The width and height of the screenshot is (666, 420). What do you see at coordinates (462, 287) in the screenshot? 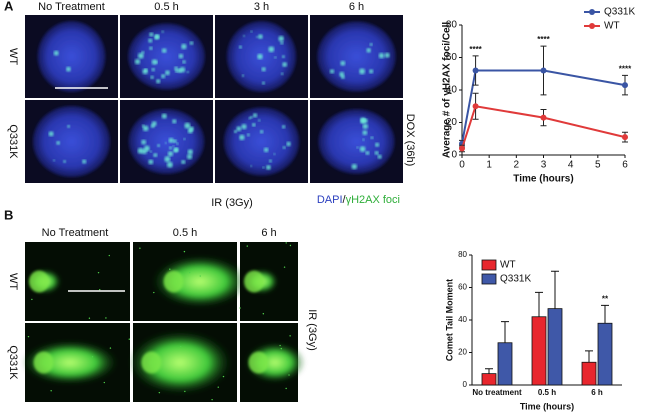
I see `y-tick-label: 60` at bounding box center [462, 287].